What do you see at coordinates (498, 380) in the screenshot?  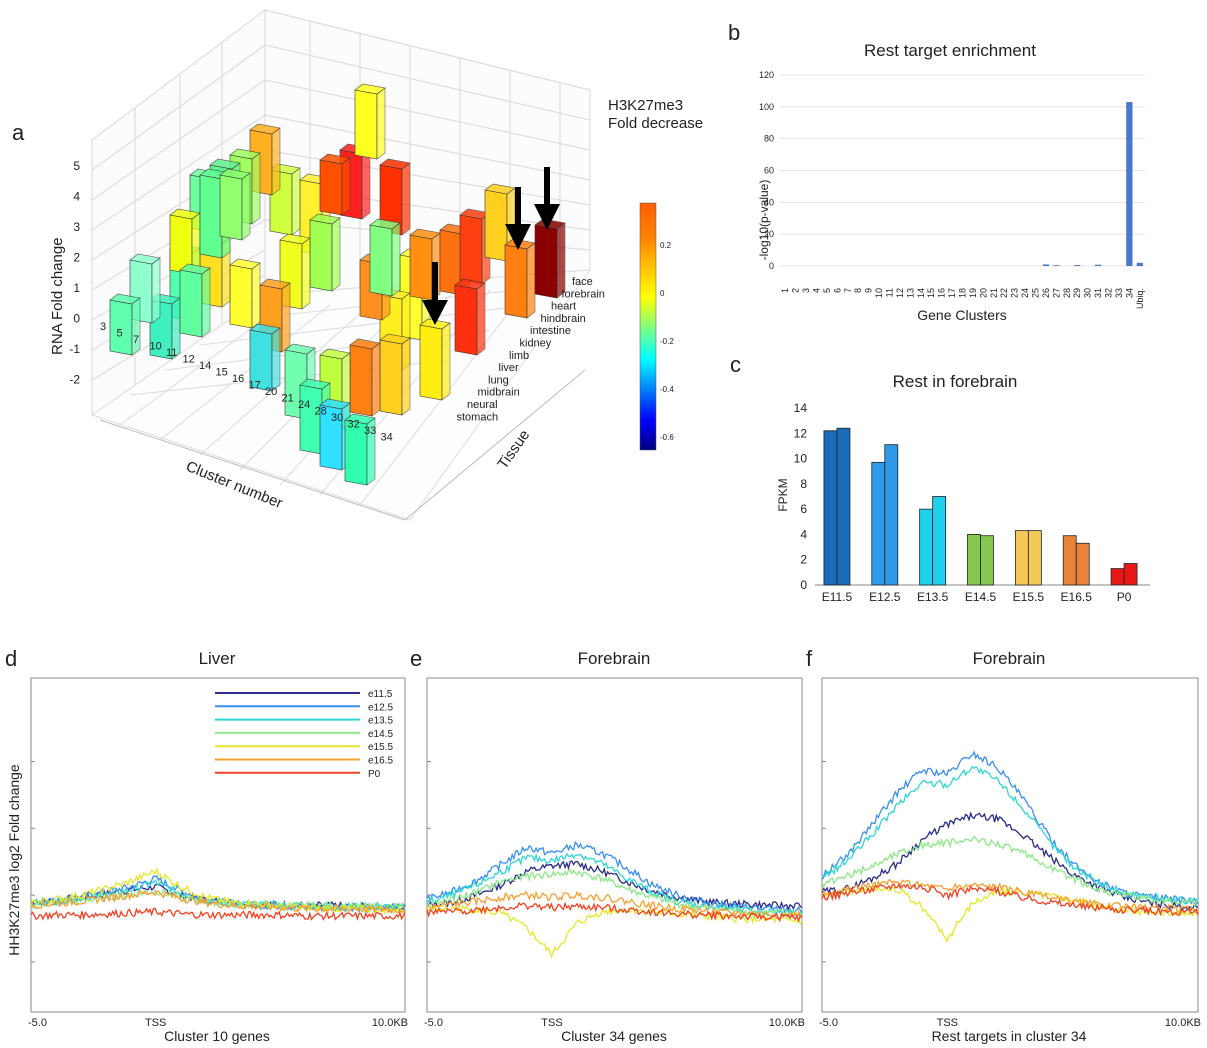 I see `panel-a-tissue-label: lung` at bounding box center [498, 380].